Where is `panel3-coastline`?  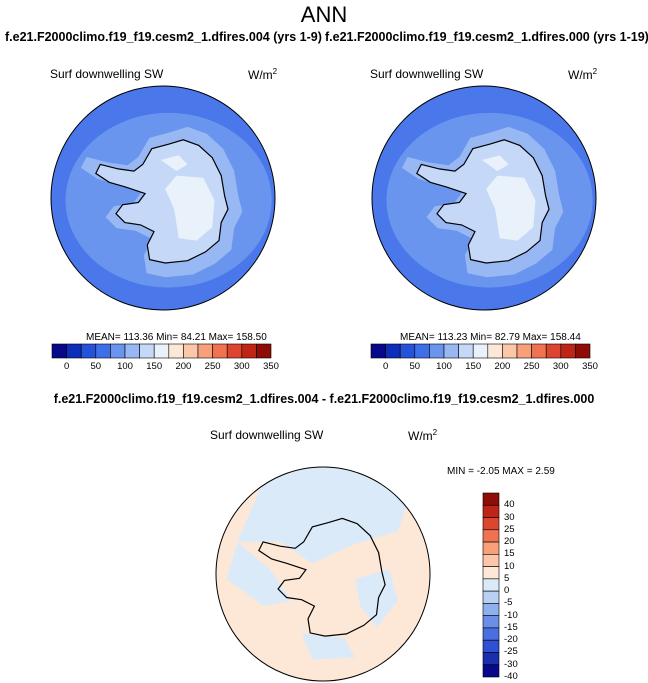
panel3-coastline is located at coordinates (322, 577).